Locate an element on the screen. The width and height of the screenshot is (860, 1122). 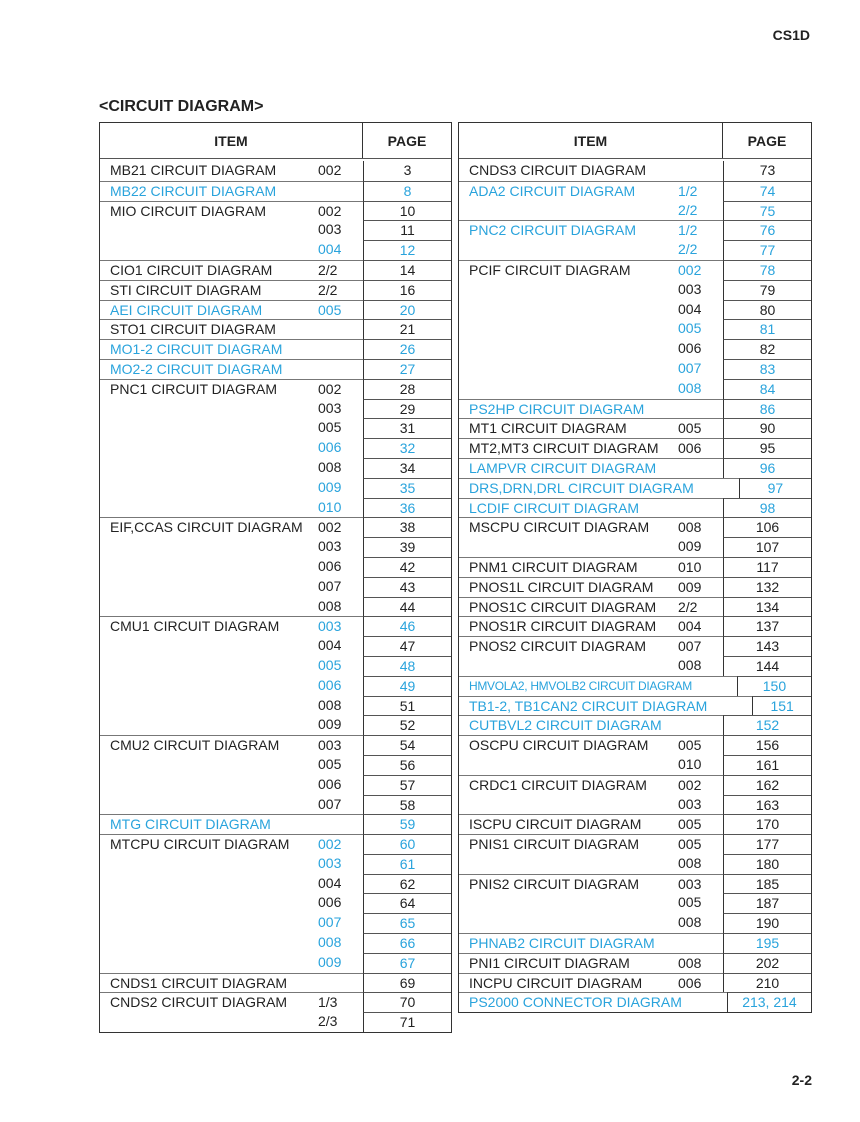
page-reference: 69 is located at coordinates (407, 982).